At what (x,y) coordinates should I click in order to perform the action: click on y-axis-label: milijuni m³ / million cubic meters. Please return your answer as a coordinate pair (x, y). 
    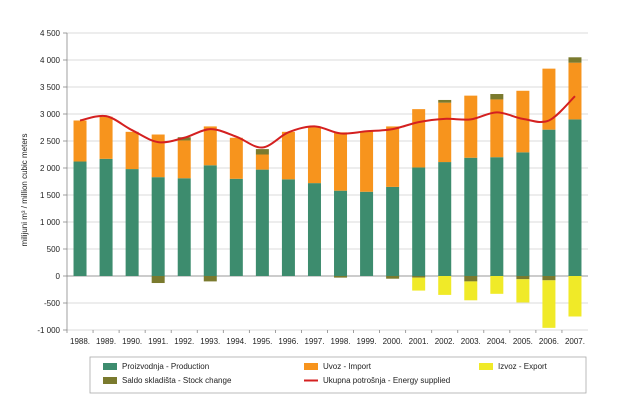
    Looking at the image, I should click on (24, 190).